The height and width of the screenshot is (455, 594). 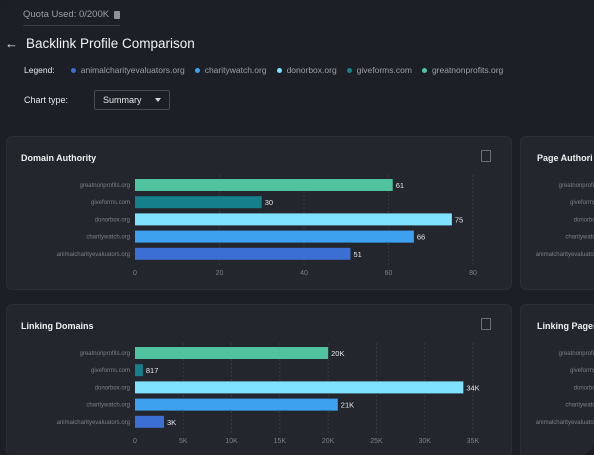 I want to click on card-title: Domain Authority, so click(x=59, y=158).